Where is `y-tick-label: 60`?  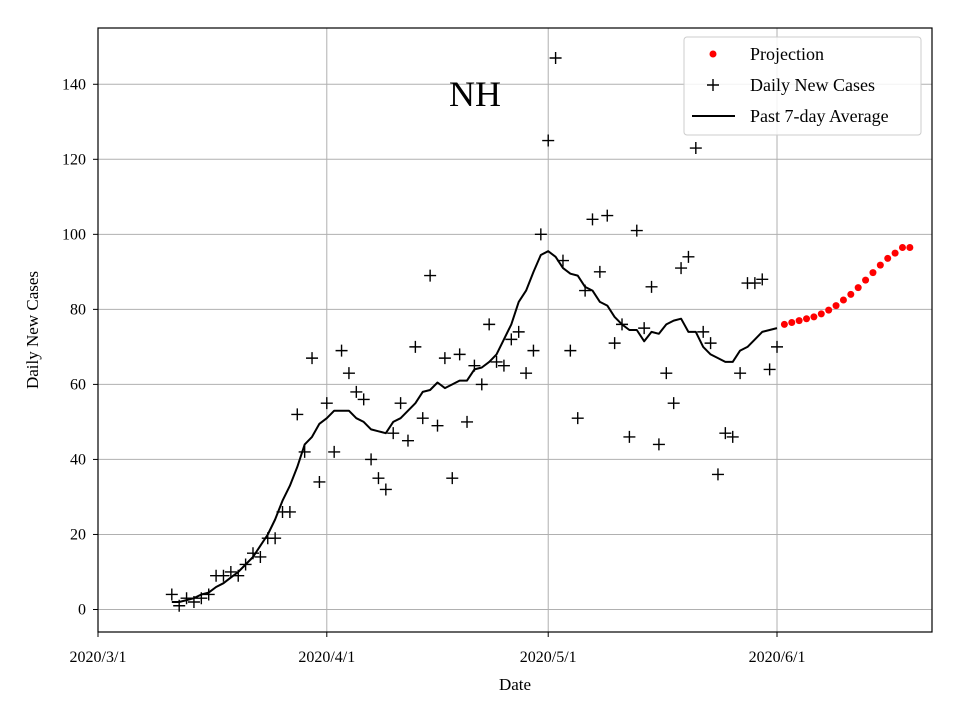
y-tick-label: 60 is located at coordinates (78, 384).